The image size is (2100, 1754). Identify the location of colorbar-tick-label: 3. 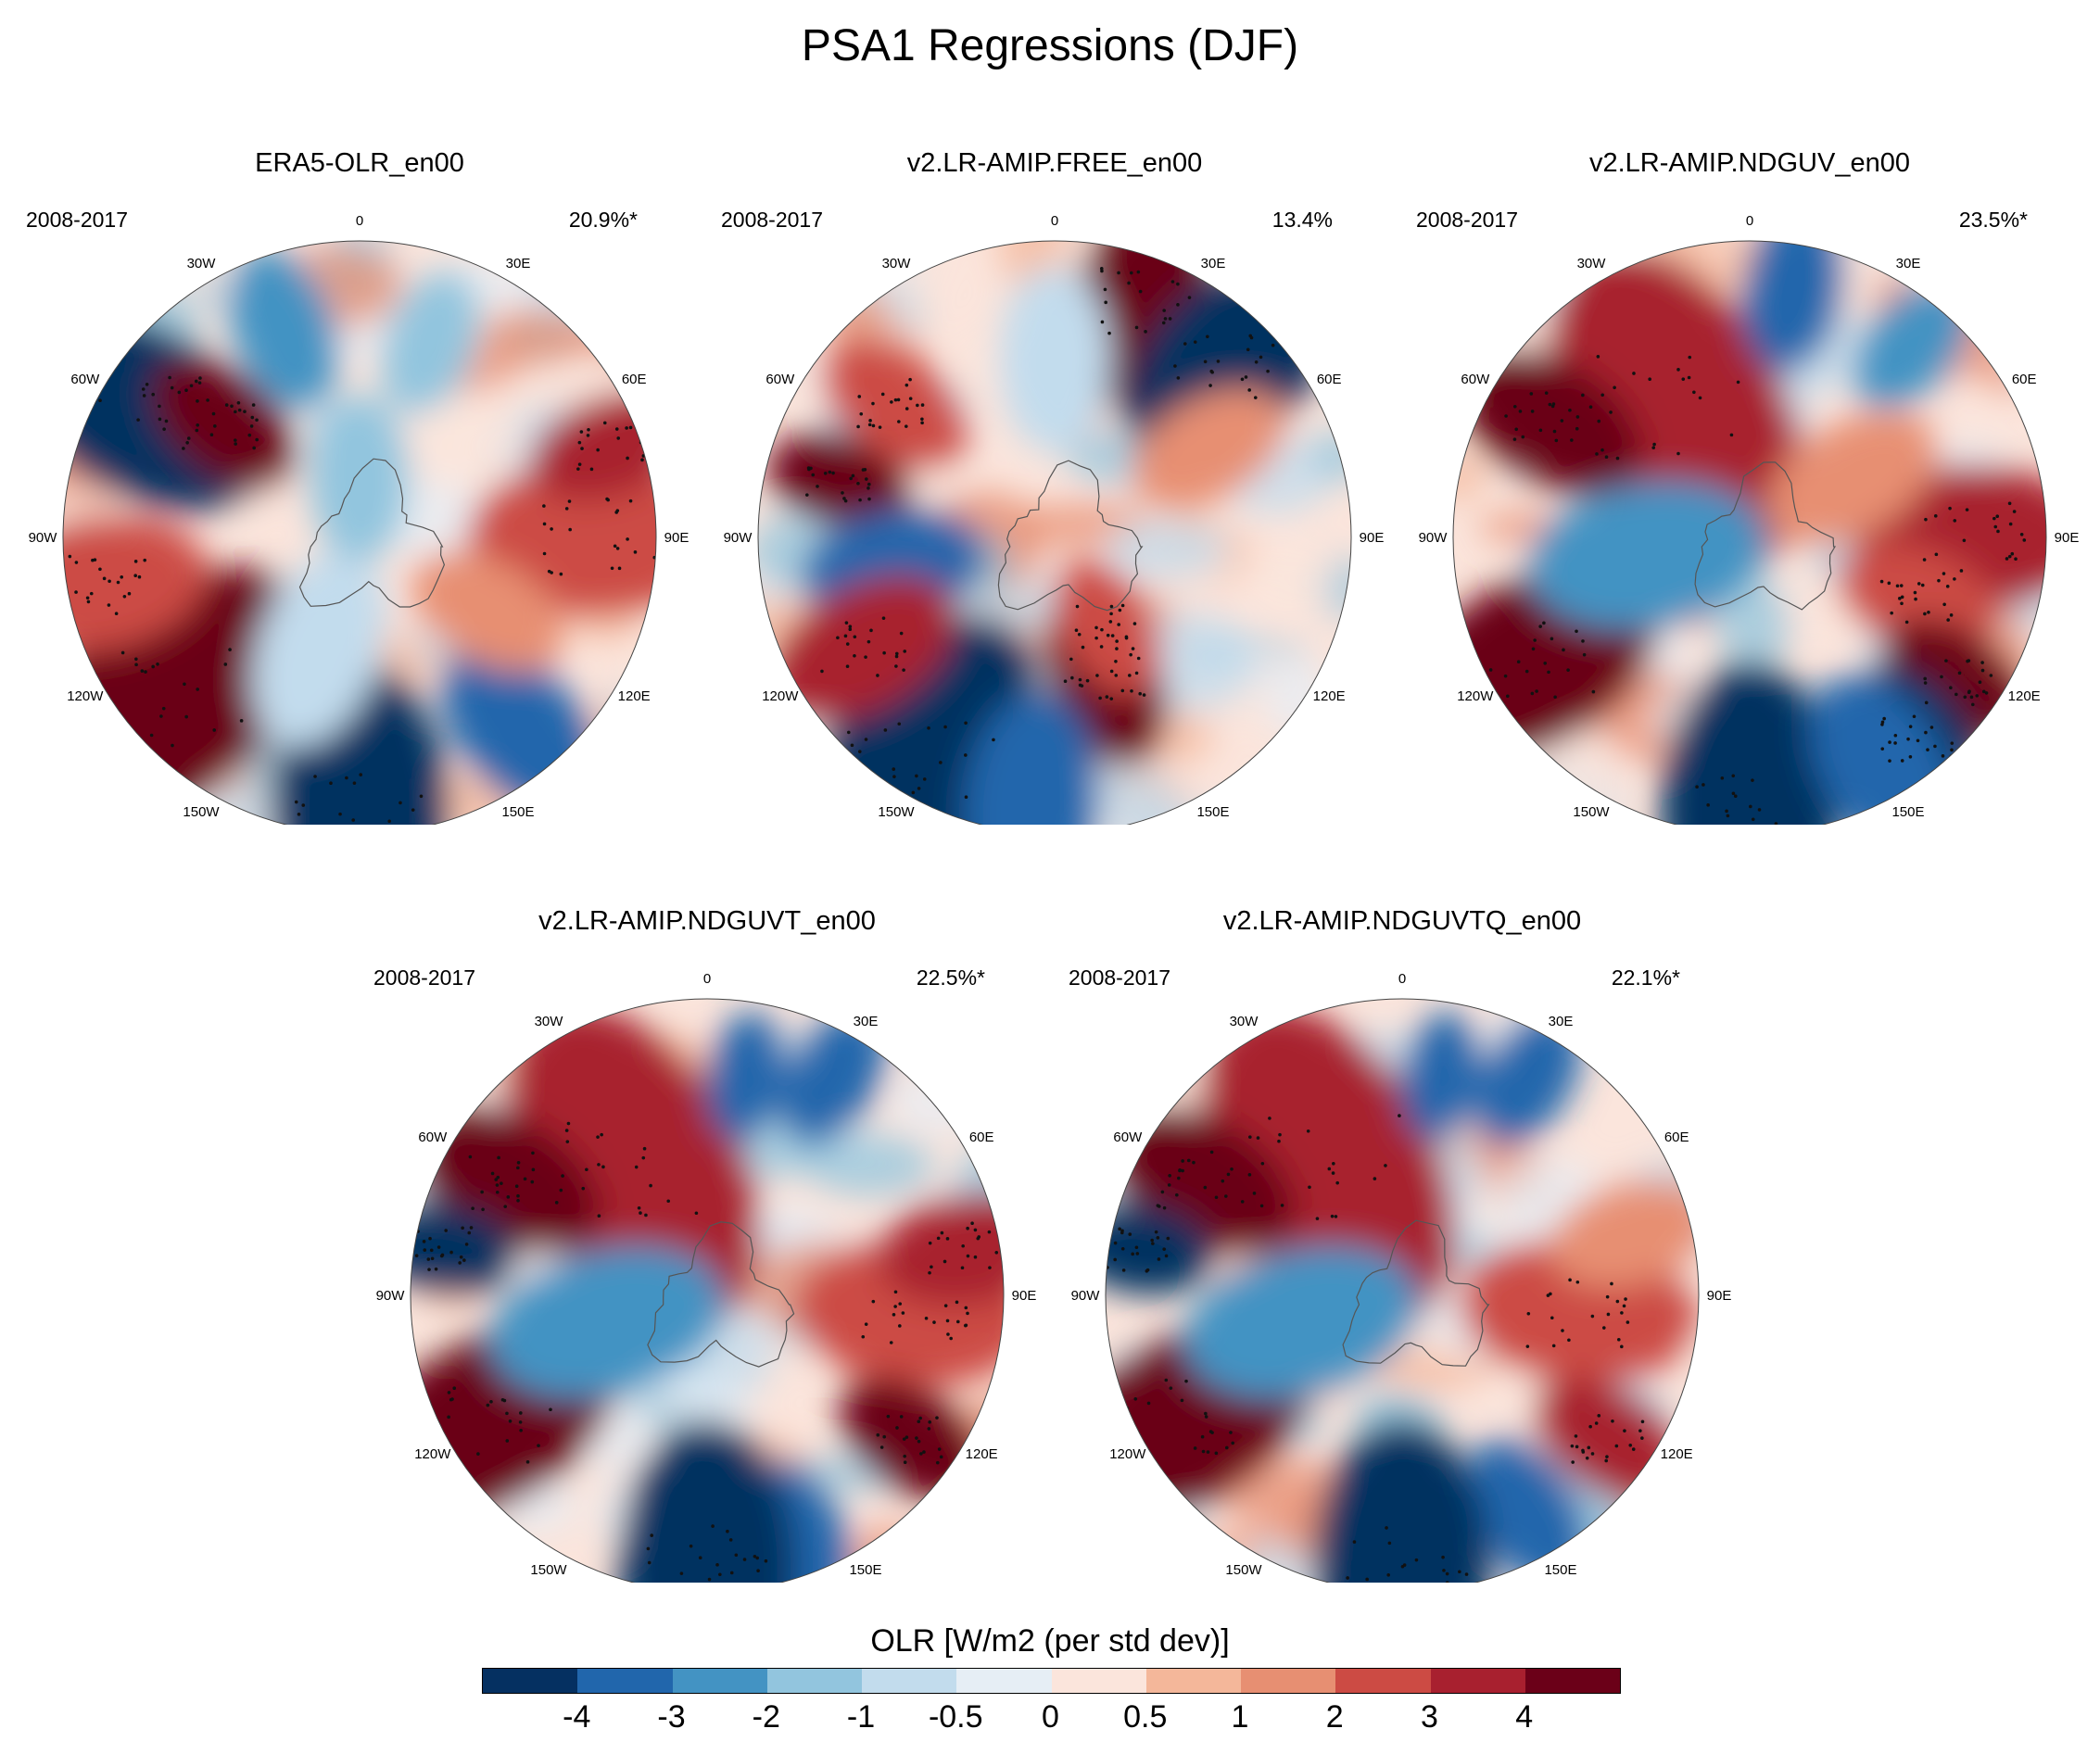
(1429, 1717).